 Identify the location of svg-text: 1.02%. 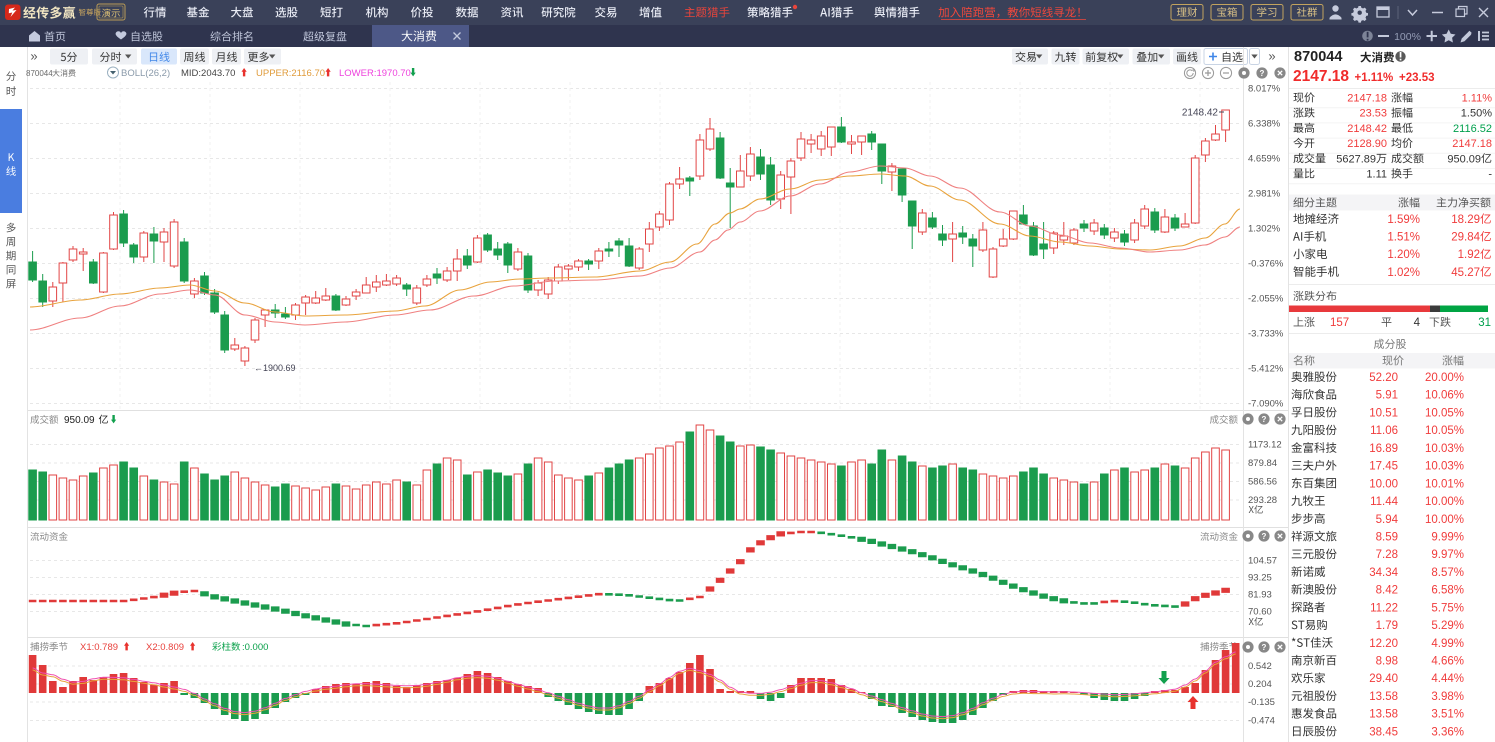
(1403, 273).